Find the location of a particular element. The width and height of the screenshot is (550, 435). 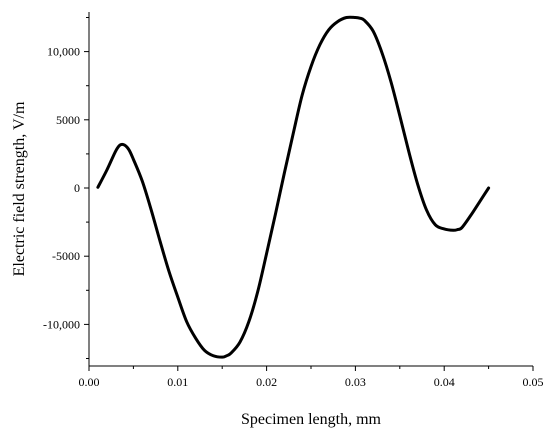

y-tick-label: 0 is located at coordinates (77, 188).